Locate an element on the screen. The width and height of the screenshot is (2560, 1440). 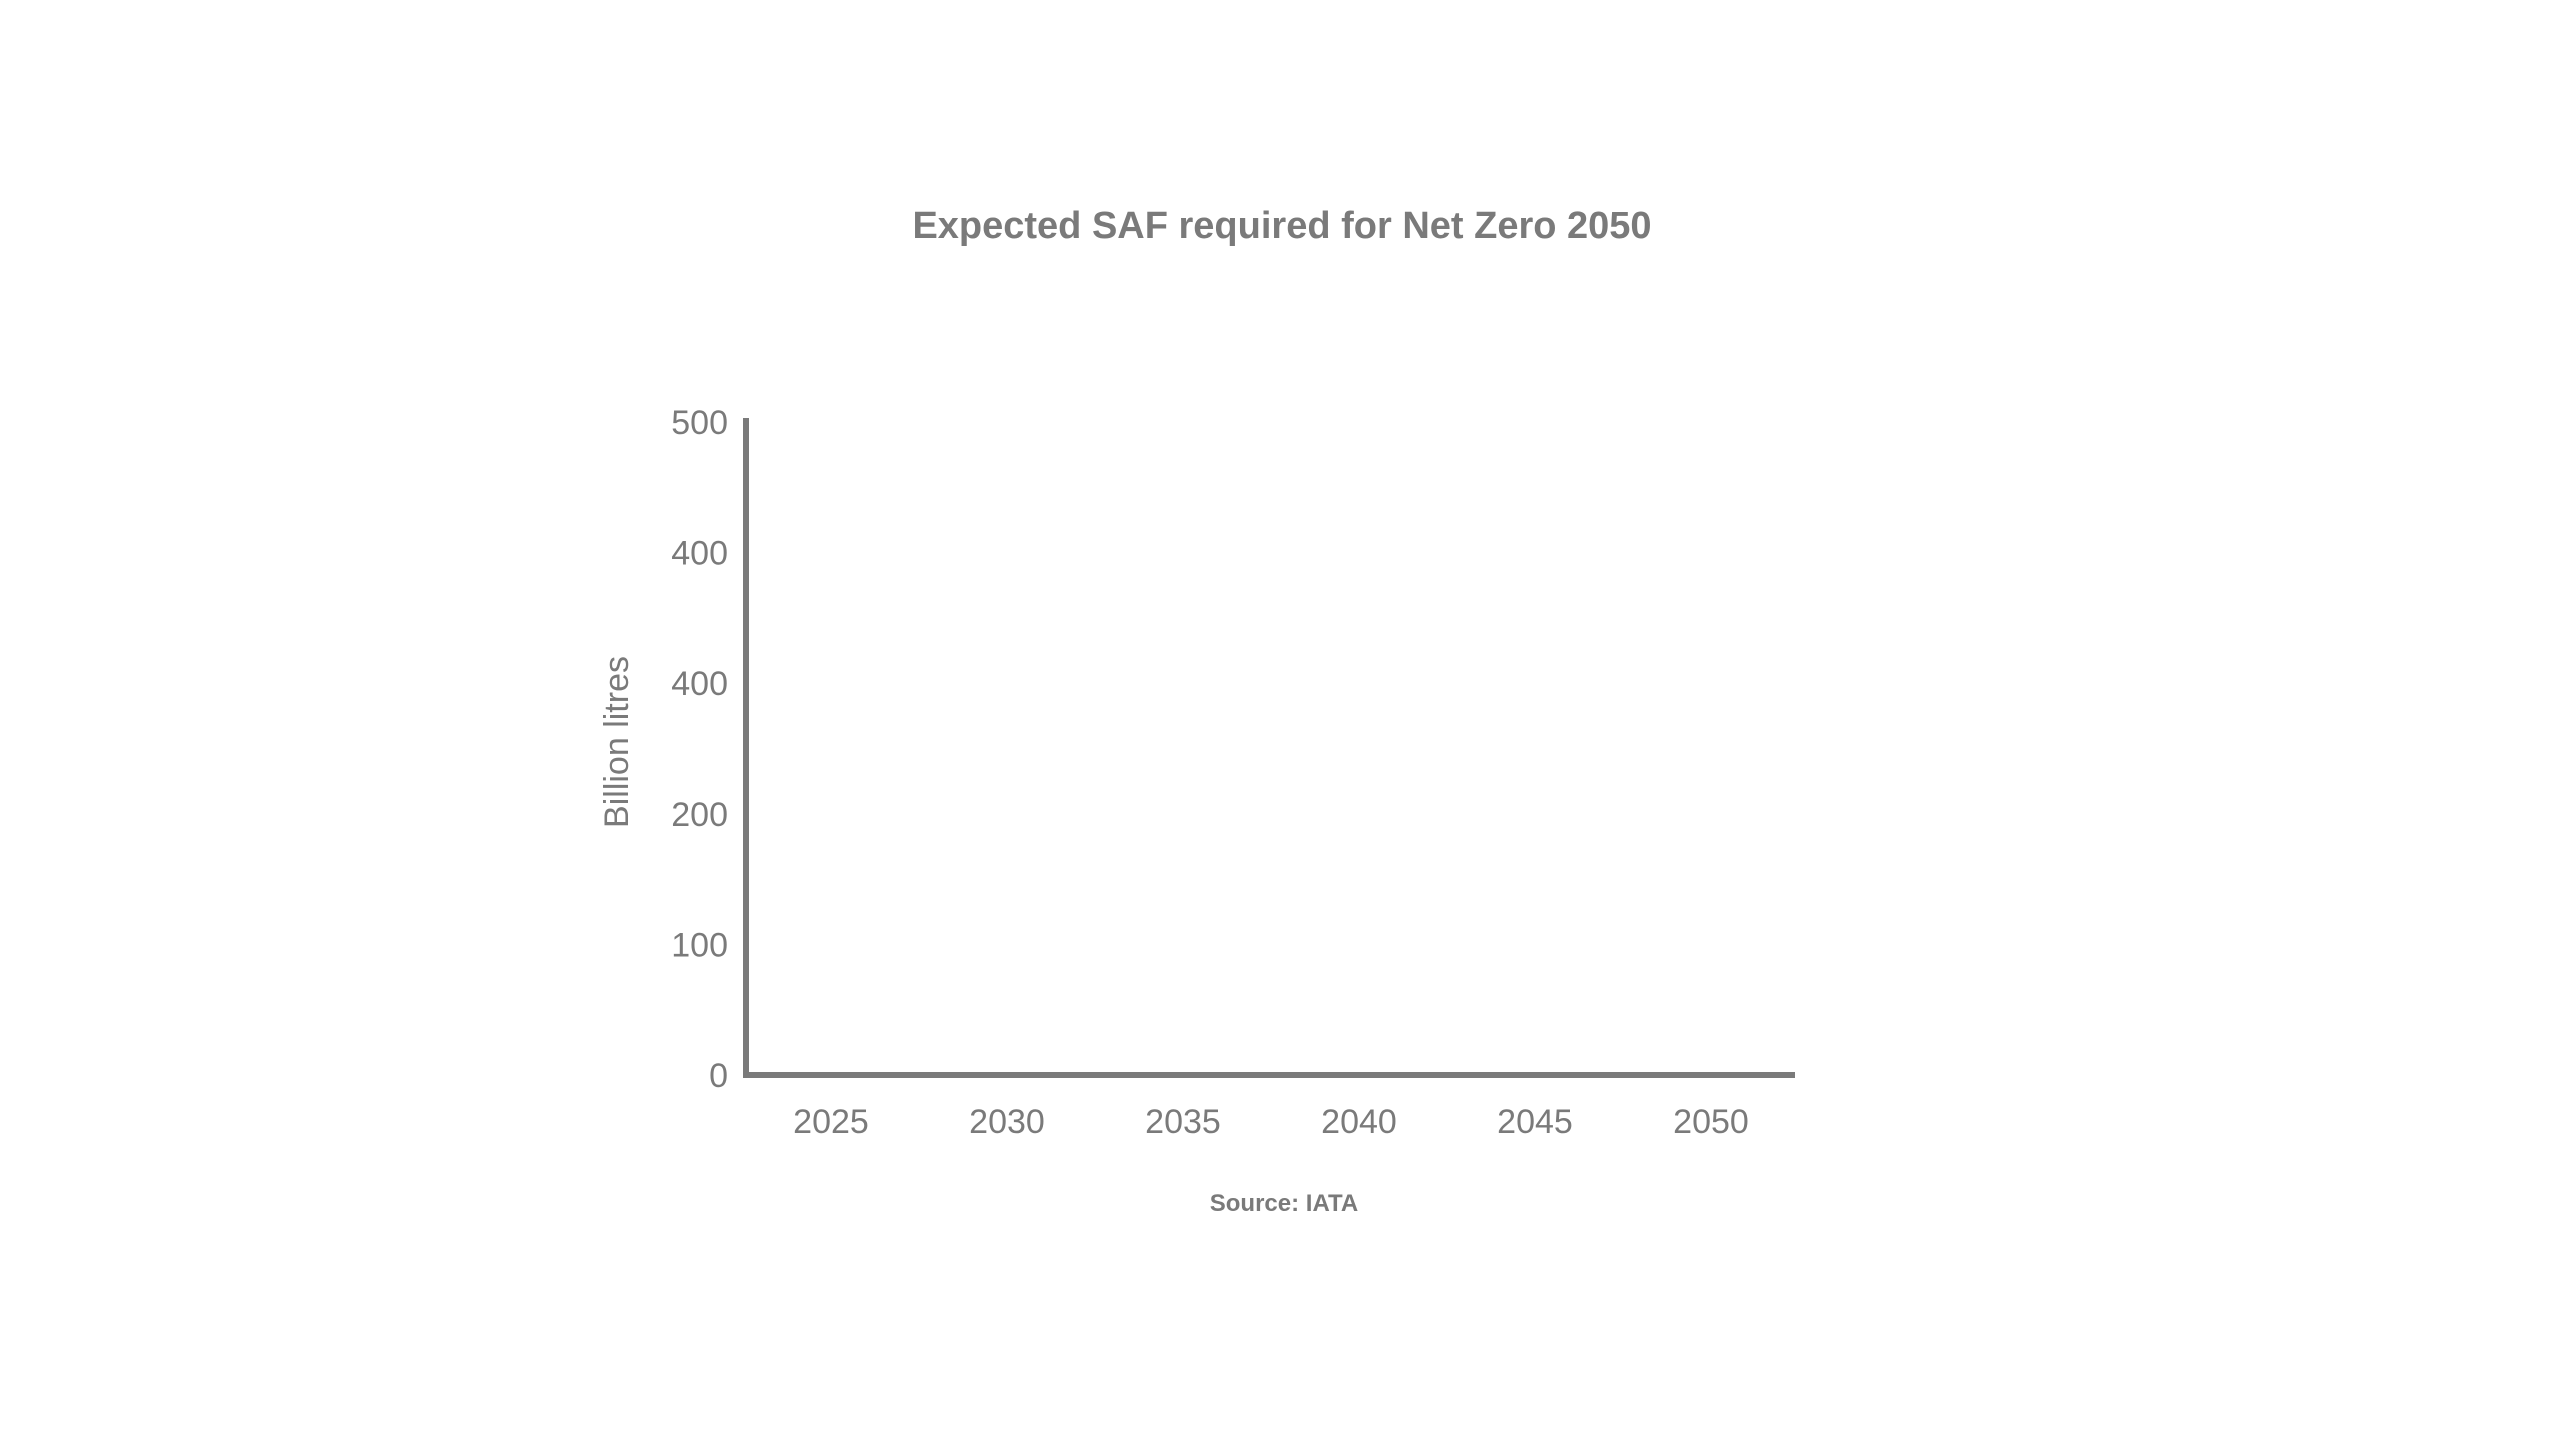
y-axis-title: Billion litres is located at coordinates (617, 742).